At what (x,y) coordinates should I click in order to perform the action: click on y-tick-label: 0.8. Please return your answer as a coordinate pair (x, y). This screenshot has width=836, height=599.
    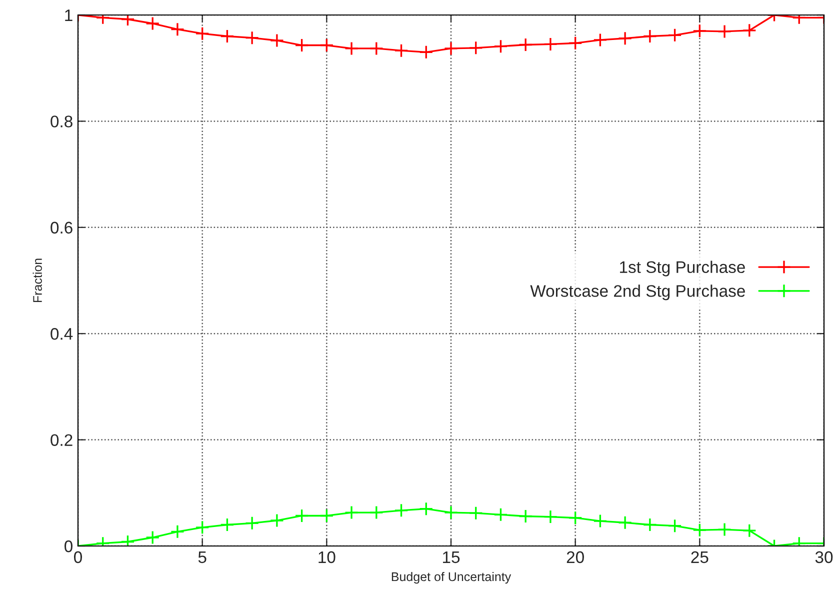
    Looking at the image, I should click on (61, 122).